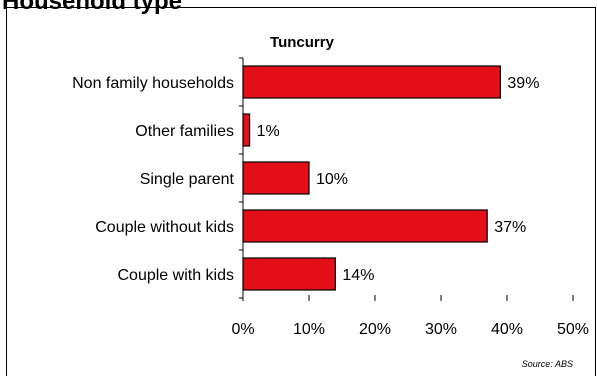 The height and width of the screenshot is (377, 597). What do you see at coordinates (441, 329) in the screenshot?
I see `x-tick-label: 30%` at bounding box center [441, 329].